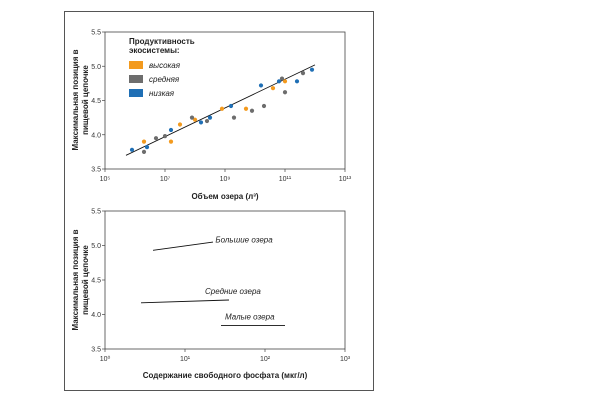  I want to click on x-tick-label: 10¹, so click(185, 359).